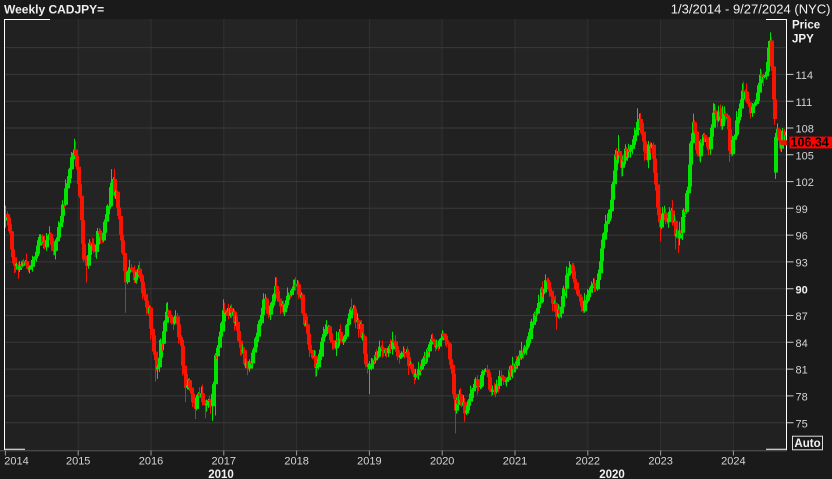 This screenshot has height=479, width=832. What do you see at coordinates (805, 130) in the screenshot?
I see `svg-text: 108` at bounding box center [805, 130].